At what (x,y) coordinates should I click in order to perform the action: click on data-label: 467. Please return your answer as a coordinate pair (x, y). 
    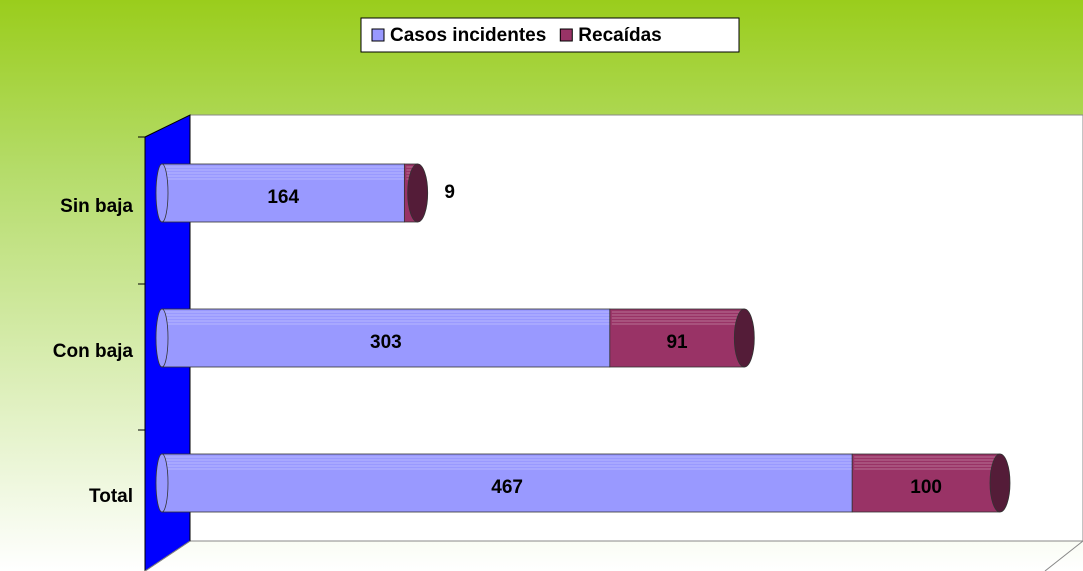
    Looking at the image, I should click on (507, 487).